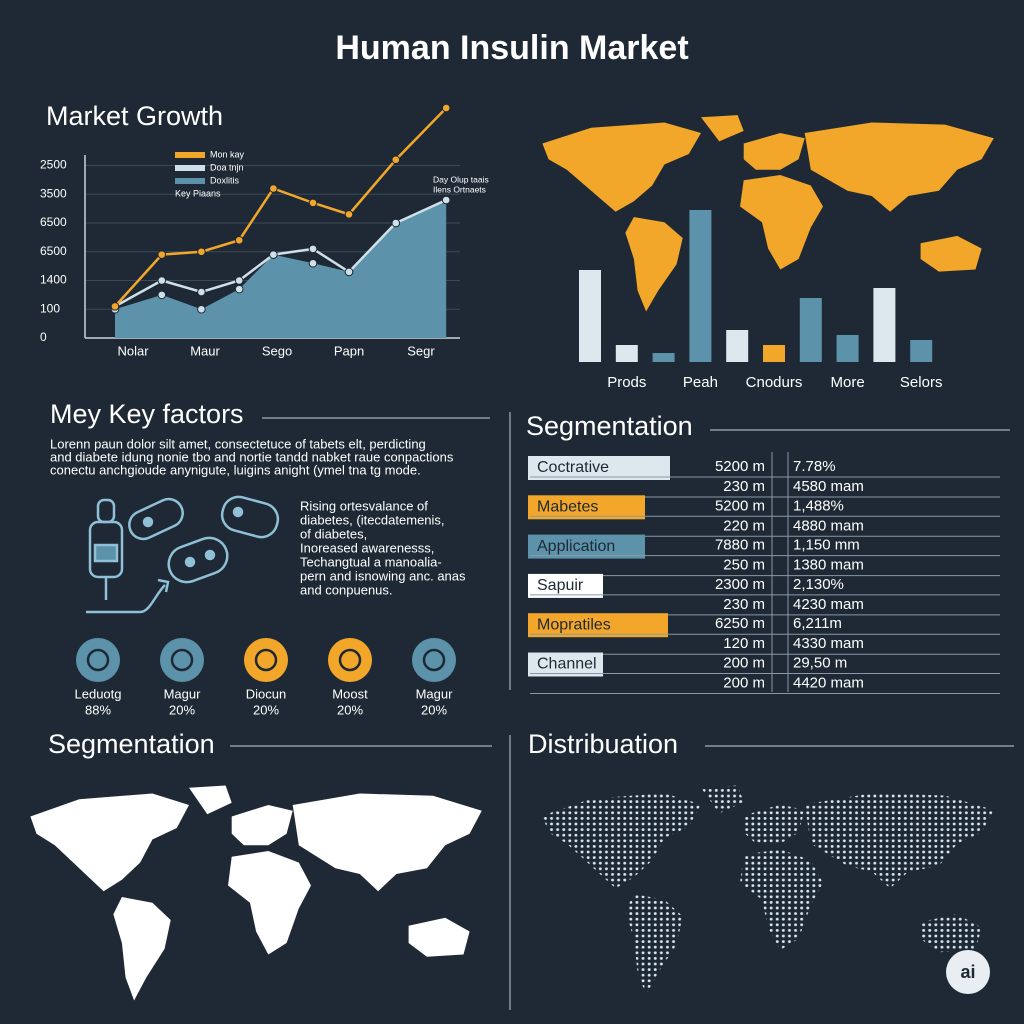 The height and width of the screenshot is (1024, 1024). I want to click on annotation: Ilens Ortnaets, so click(459, 189).